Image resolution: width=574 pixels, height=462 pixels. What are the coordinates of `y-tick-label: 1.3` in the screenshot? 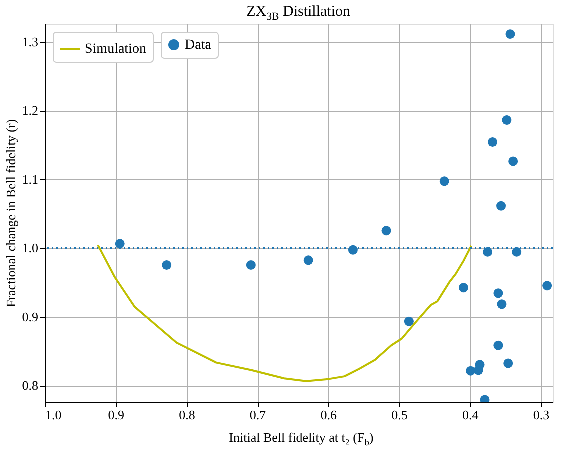 It's located at (30, 42).